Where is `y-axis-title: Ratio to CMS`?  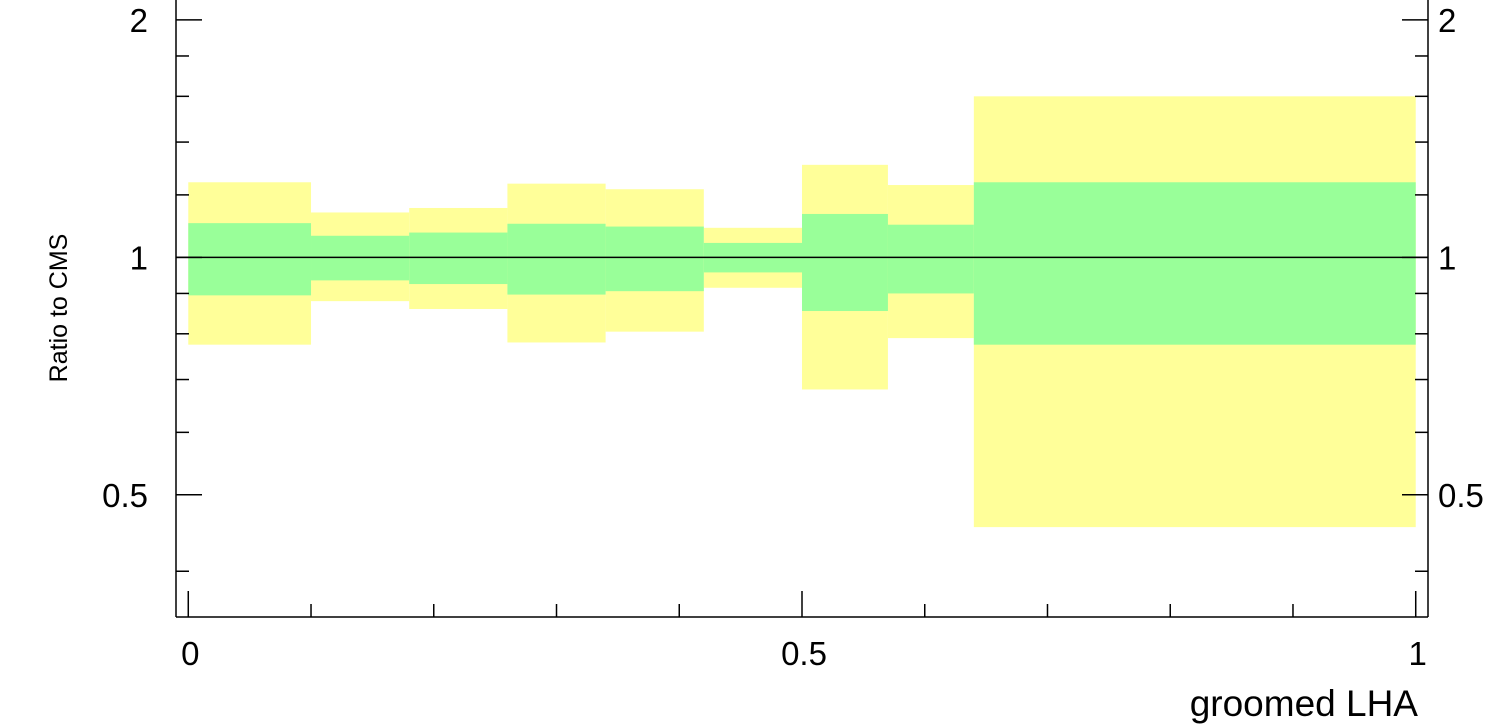 y-axis-title: Ratio to CMS is located at coordinates (59, 308).